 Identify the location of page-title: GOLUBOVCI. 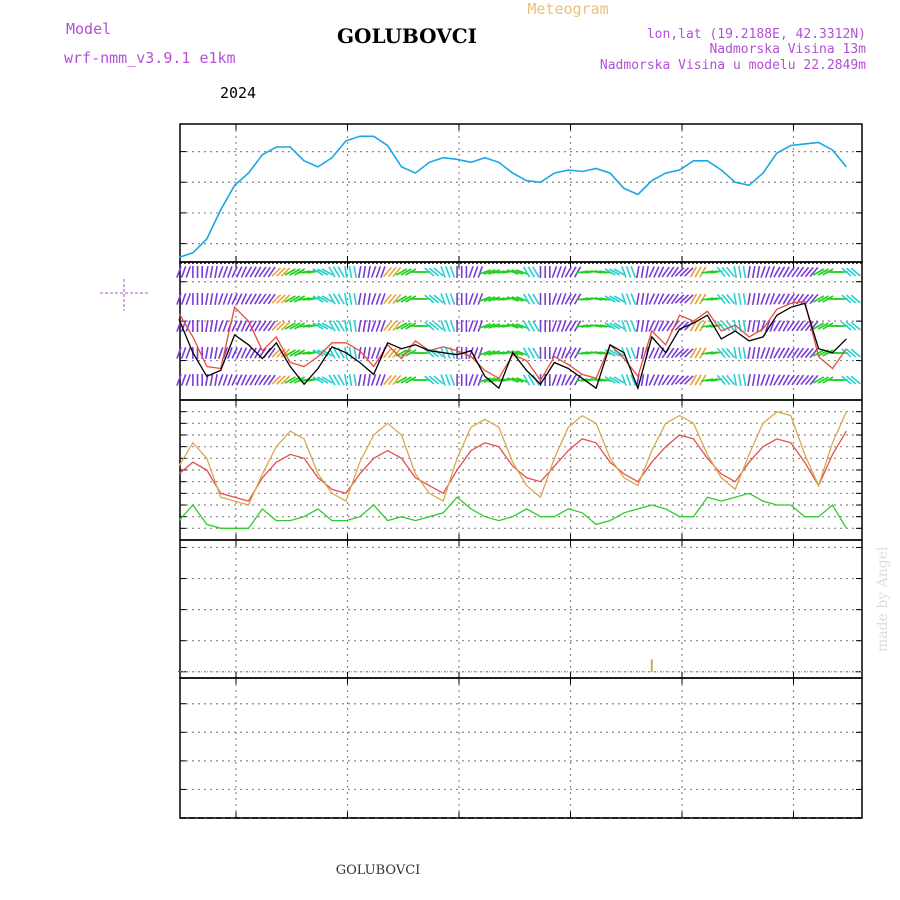
(407, 36).